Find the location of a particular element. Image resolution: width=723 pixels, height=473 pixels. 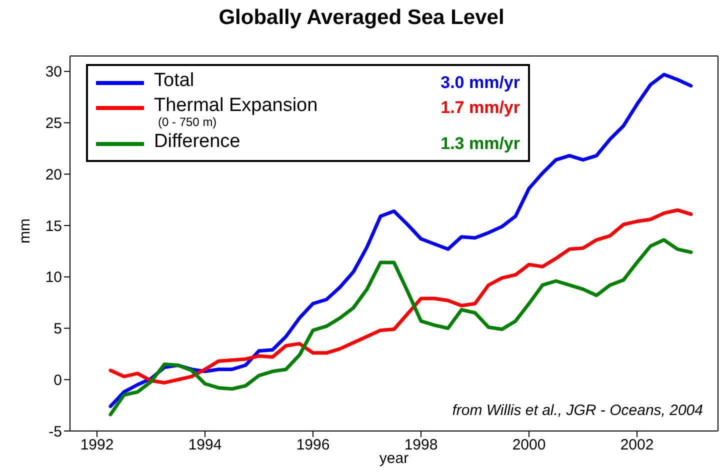

y-tick-label: 25 is located at coordinates (53, 123).